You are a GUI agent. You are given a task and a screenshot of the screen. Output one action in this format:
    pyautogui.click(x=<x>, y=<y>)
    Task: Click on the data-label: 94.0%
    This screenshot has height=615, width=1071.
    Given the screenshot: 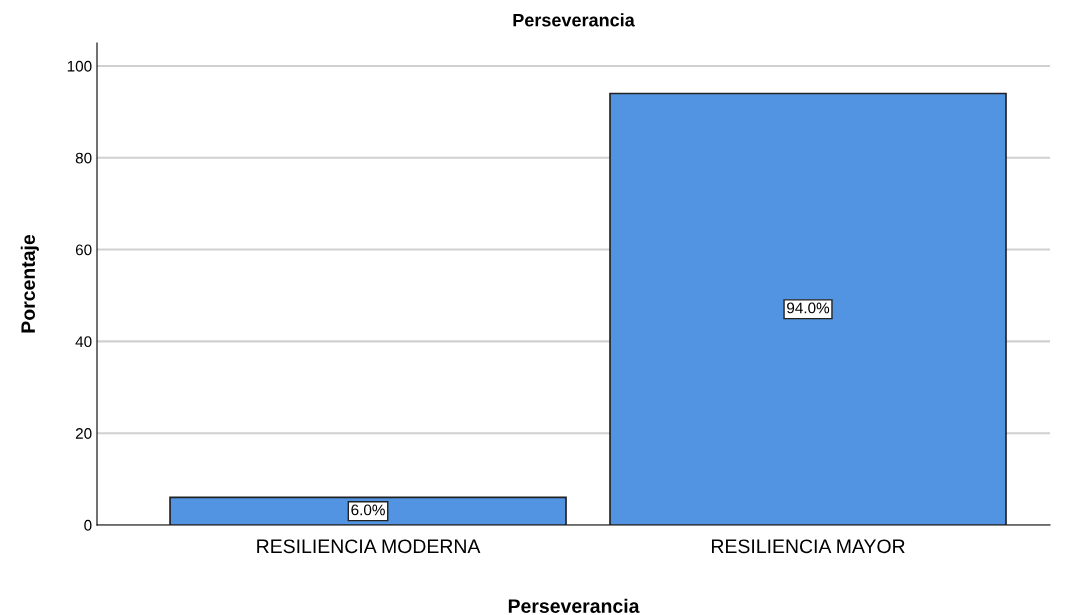 What is the action you would take?
    pyautogui.click(x=808, y=308)
    